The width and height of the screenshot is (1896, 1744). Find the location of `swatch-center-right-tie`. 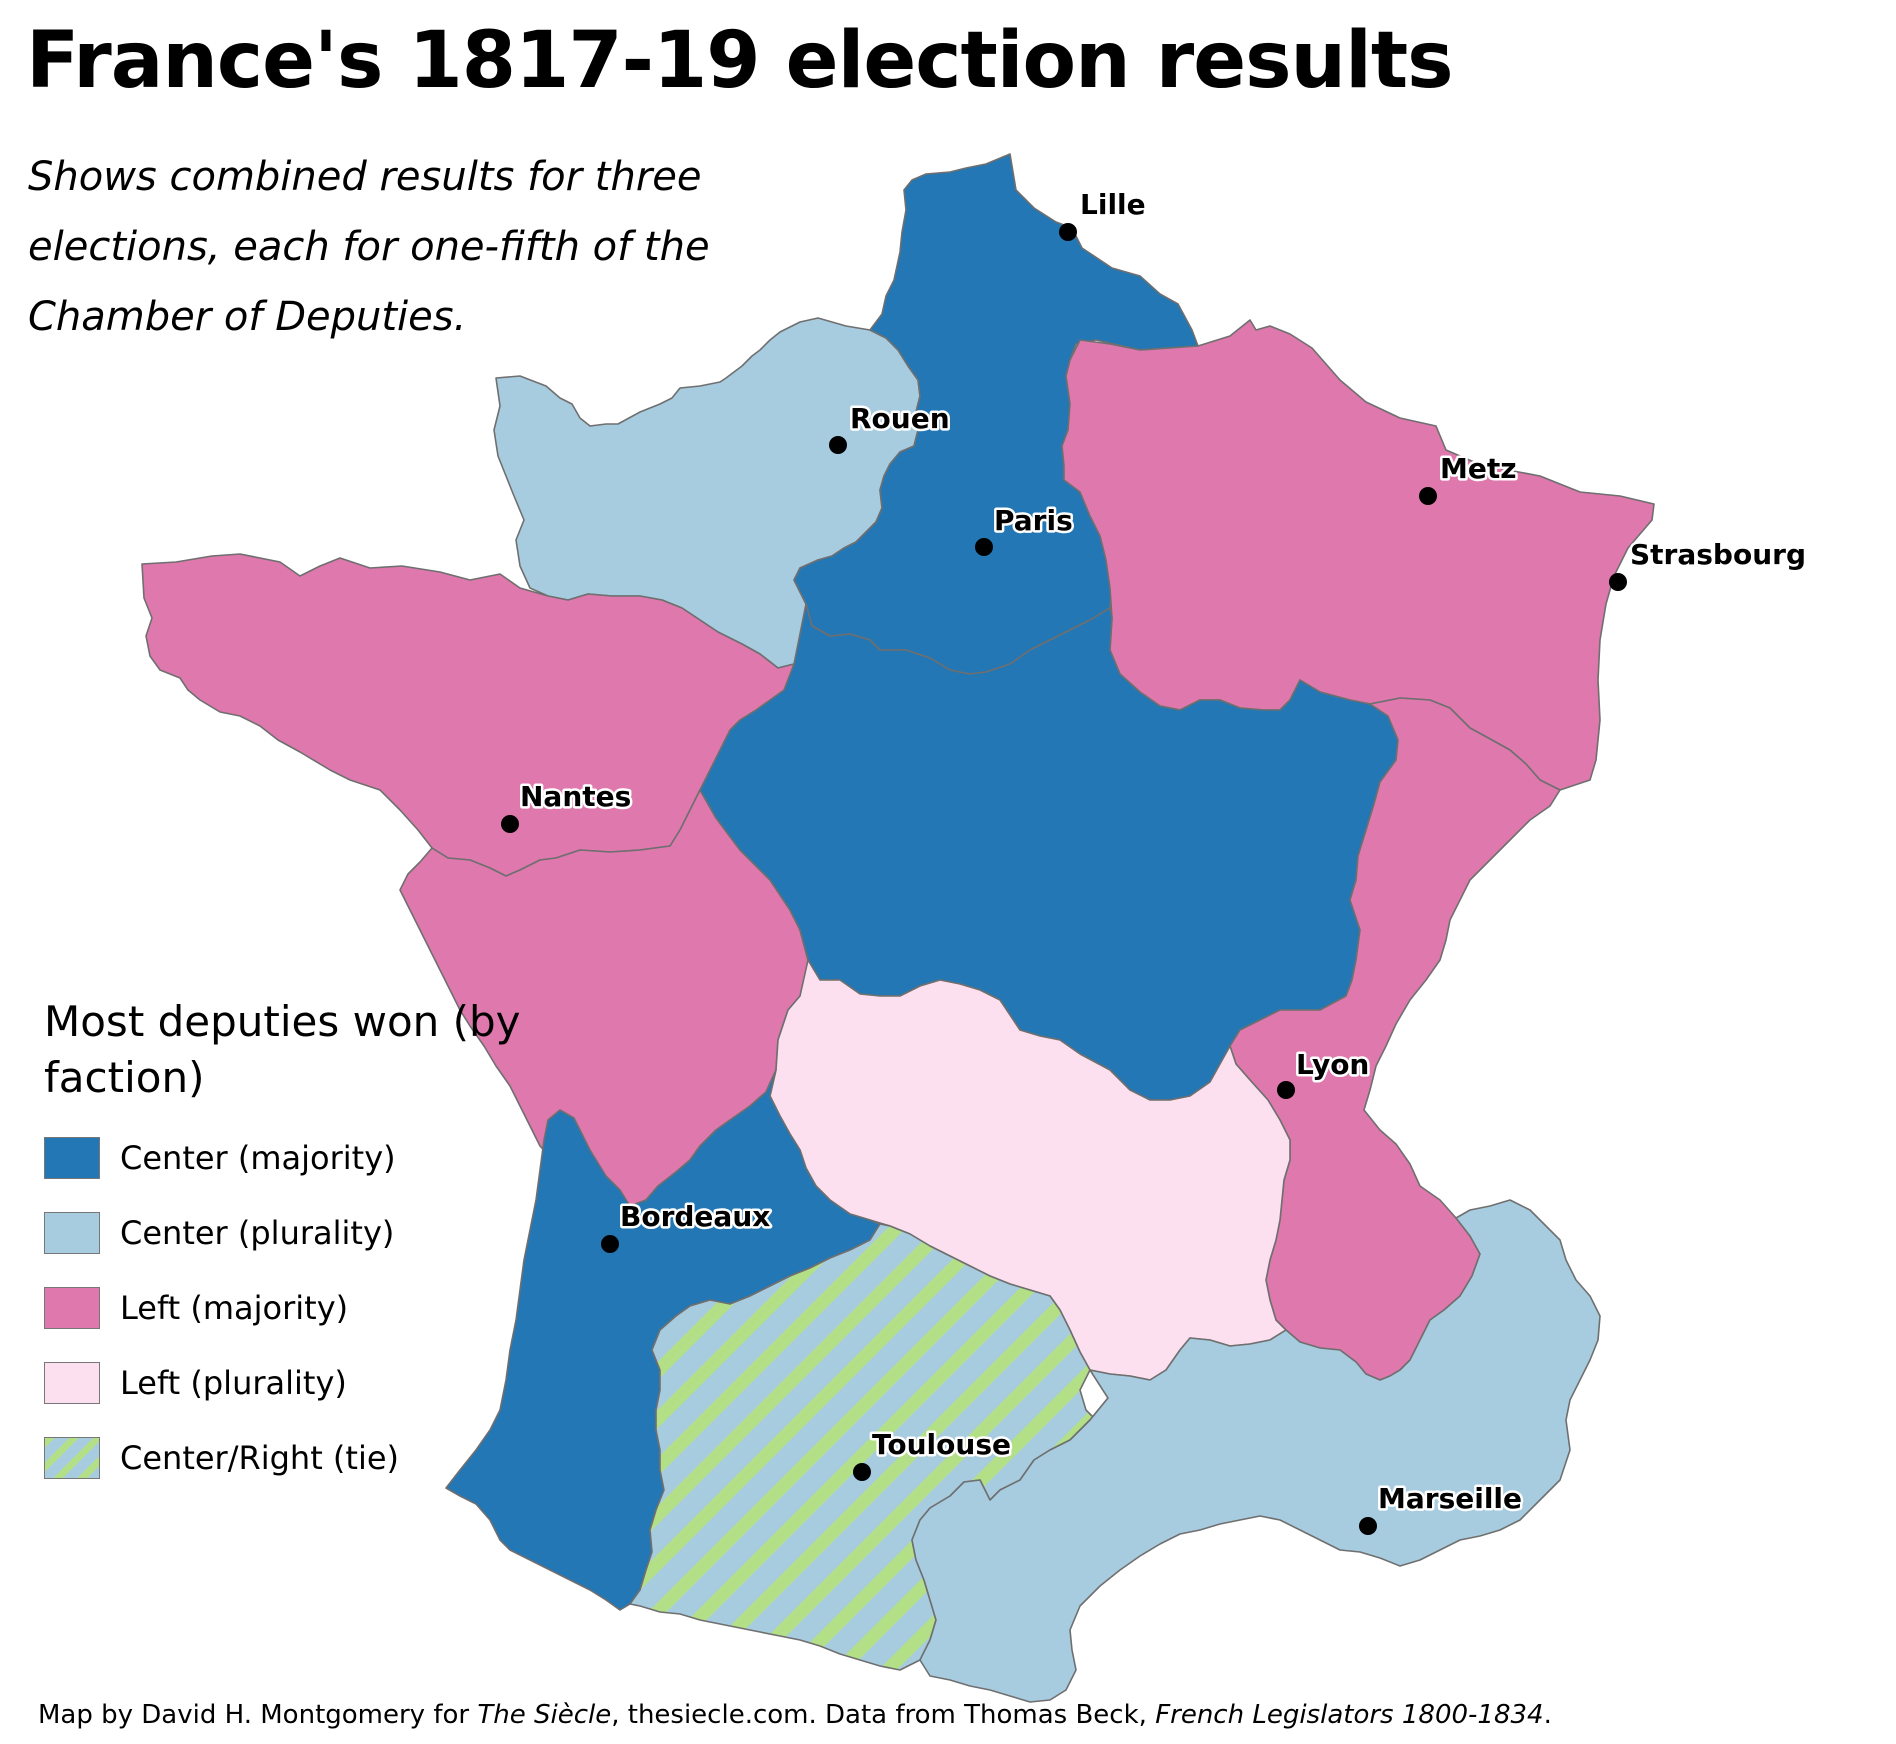

swatch-center-right-tie is located at coordinates (72, 1457).